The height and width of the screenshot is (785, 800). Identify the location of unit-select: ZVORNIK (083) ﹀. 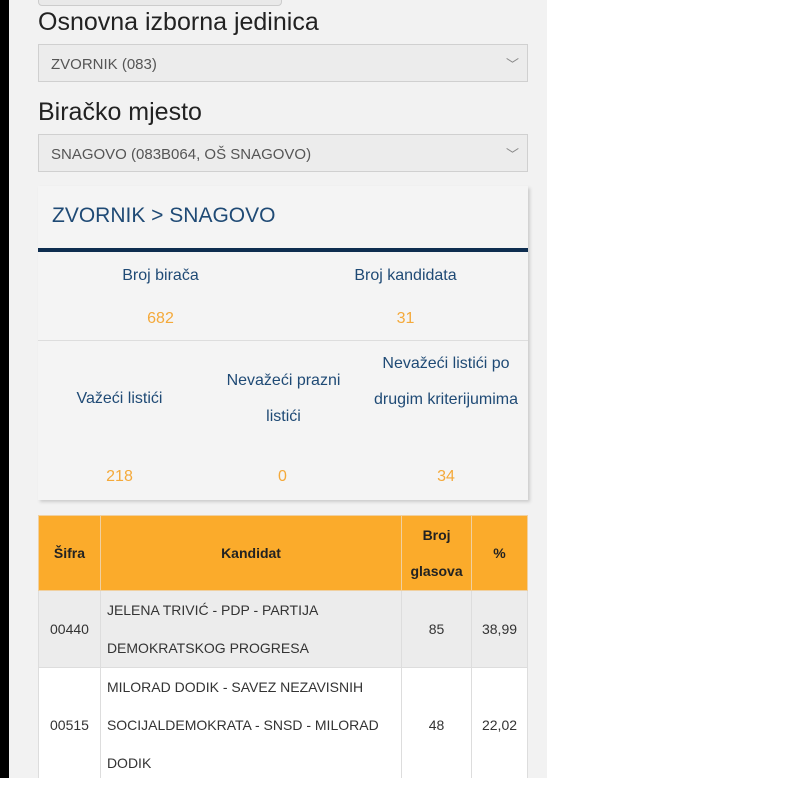
(283, 63).